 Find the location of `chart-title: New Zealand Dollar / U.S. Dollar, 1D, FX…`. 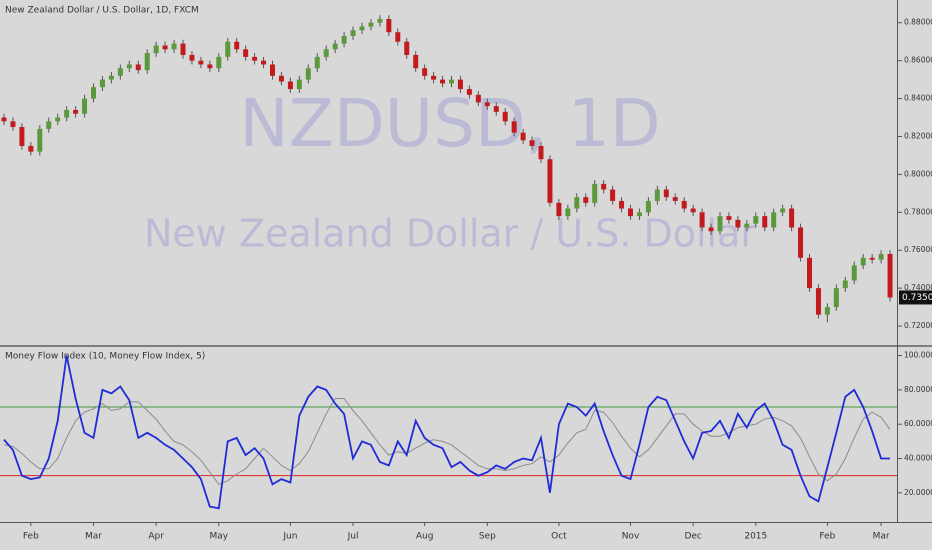

chart-title: New Zealand Dollar / U.S. Dollar, 1D, FX… is located at coordinates (102, 11).